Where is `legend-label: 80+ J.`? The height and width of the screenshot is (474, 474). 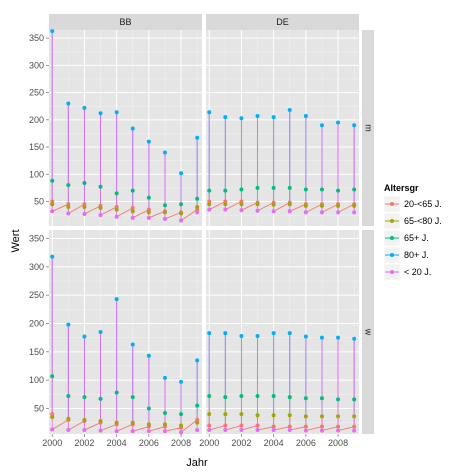
legend-label: 80+ J. is located at coordinates (416, 255).